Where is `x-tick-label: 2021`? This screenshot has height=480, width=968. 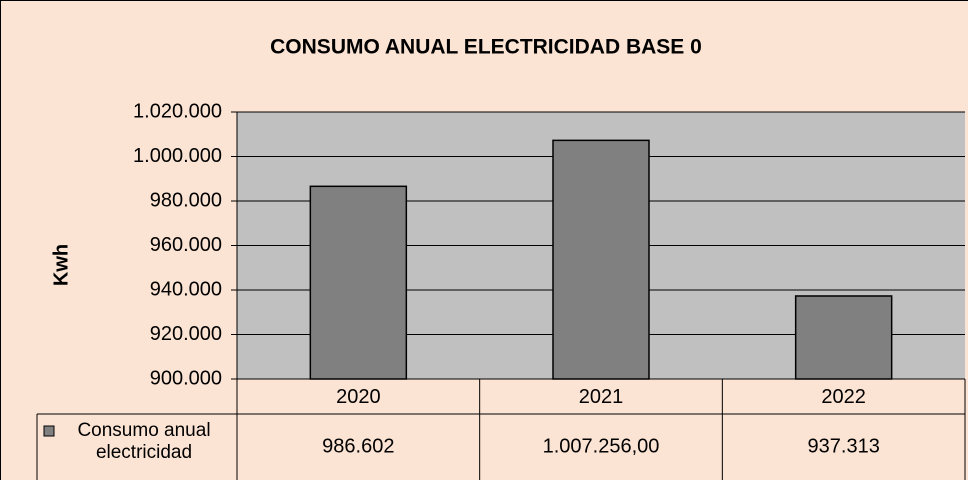
x-tick-label: 2021 is located at coordinates (601, 397).